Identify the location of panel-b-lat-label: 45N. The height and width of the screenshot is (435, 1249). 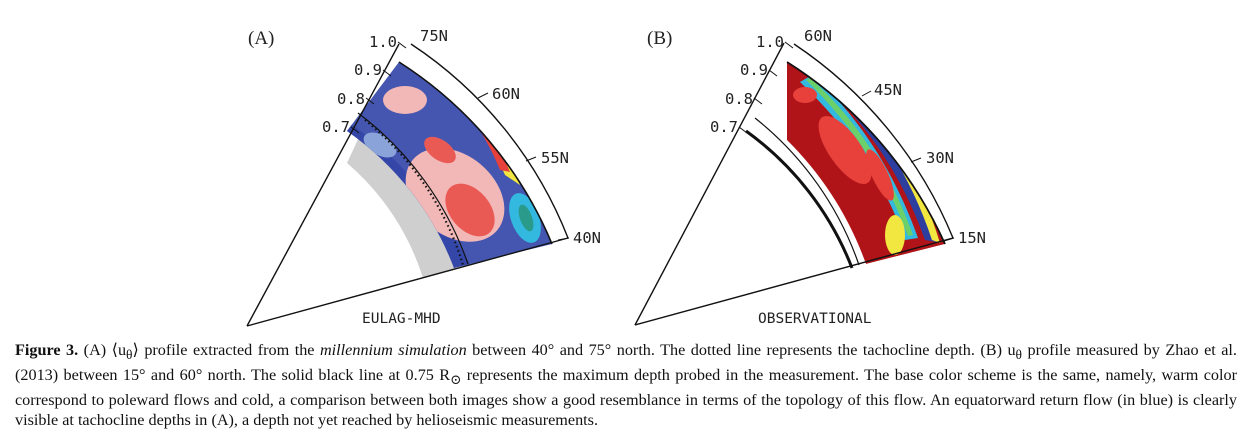
(888, 90).